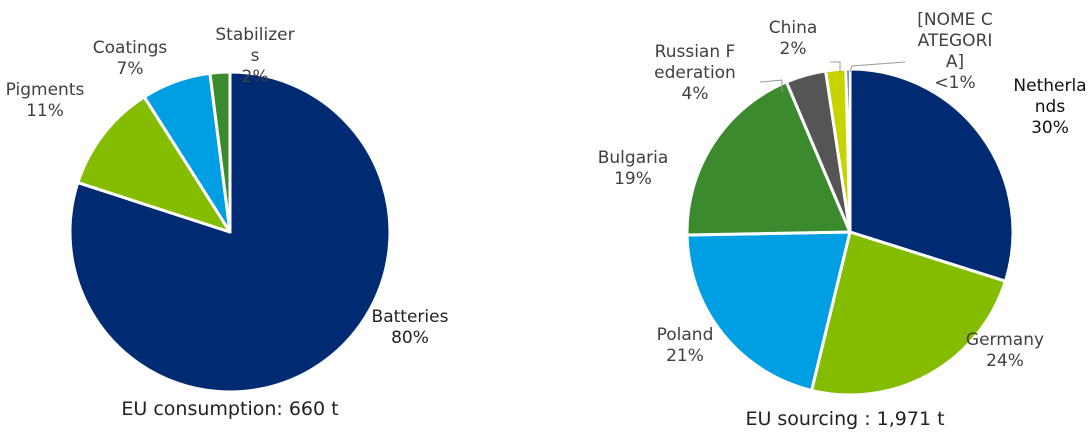  Describe the element at coordinates (685, 356) in the screenshot. I see `value-label: 21%` at that location.